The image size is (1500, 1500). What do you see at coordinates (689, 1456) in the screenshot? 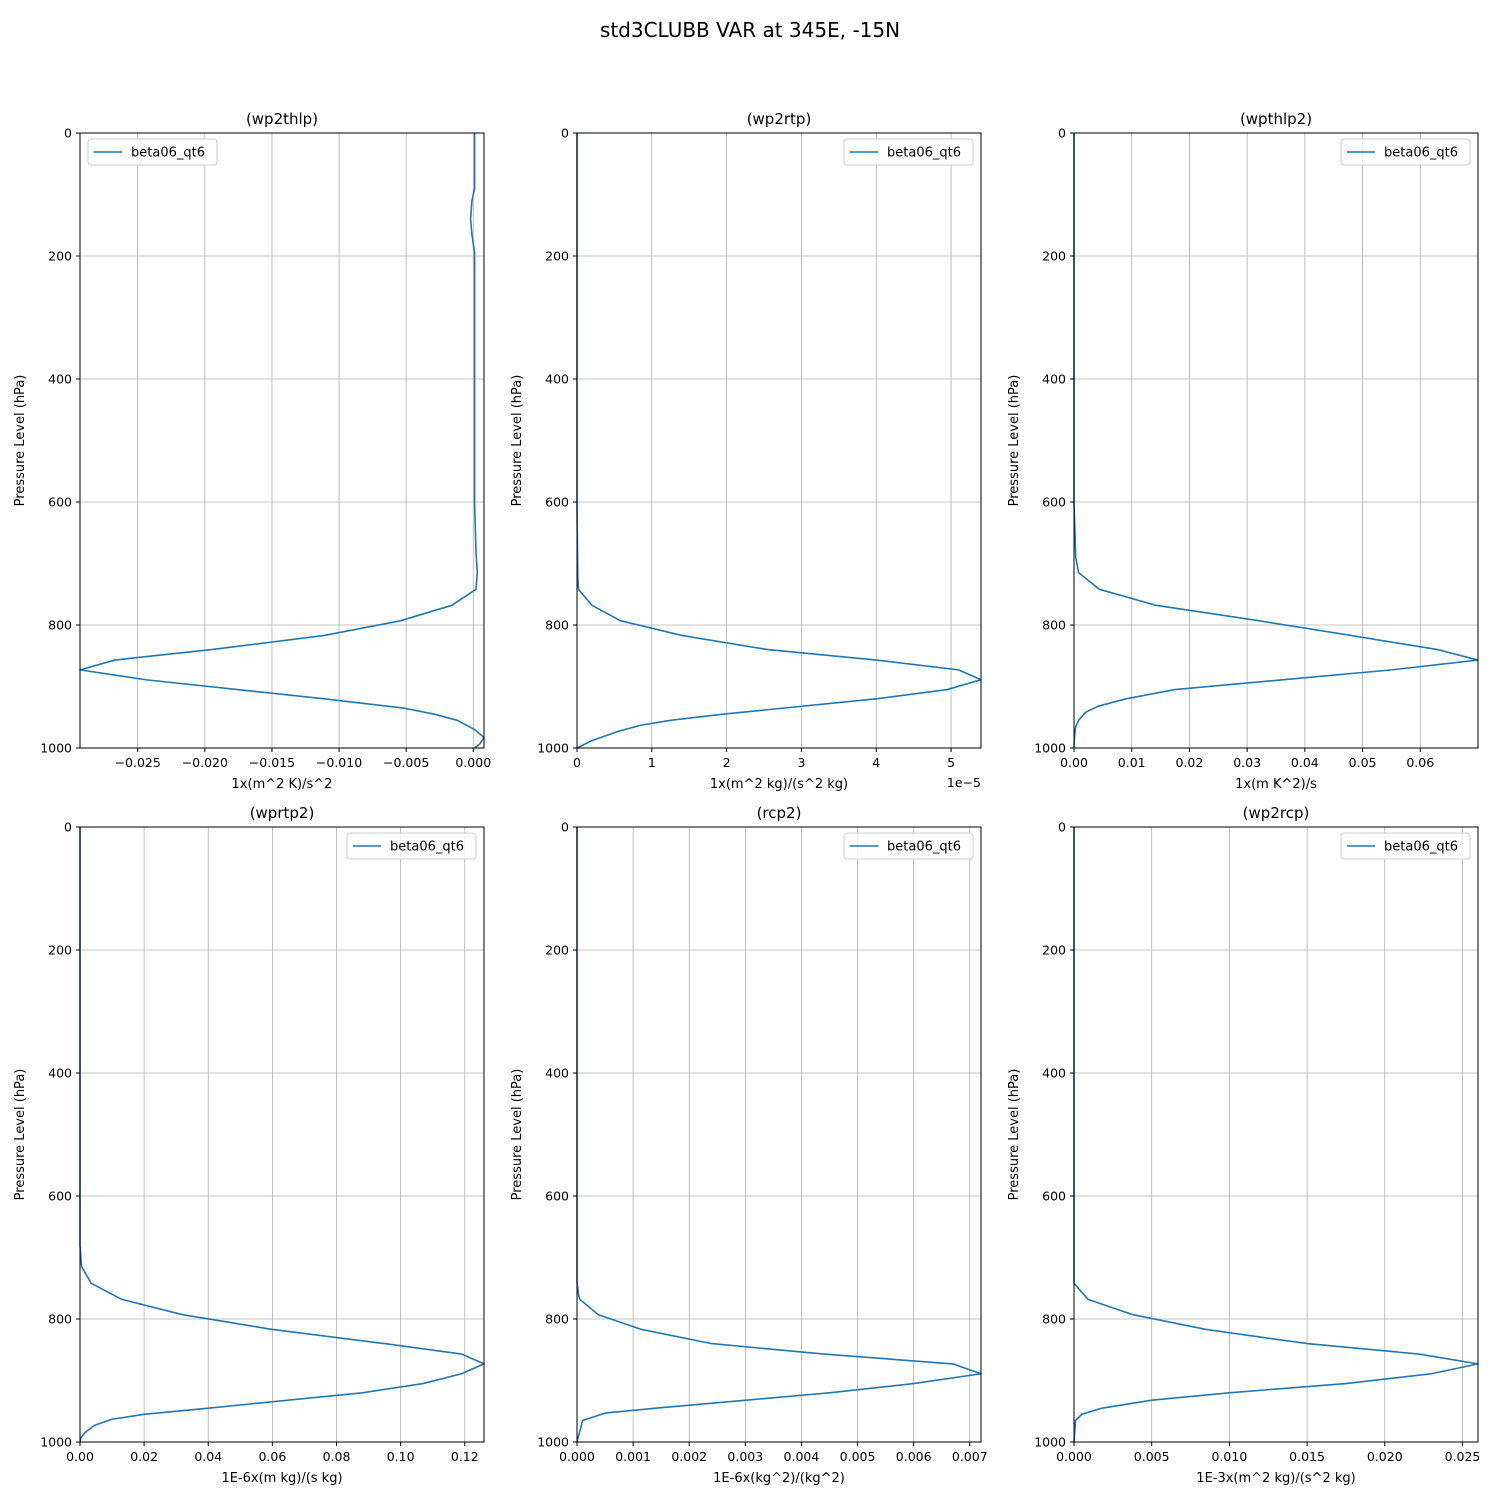
I see `x-tick-label: 0.002` at bounding box center [689, 1456].